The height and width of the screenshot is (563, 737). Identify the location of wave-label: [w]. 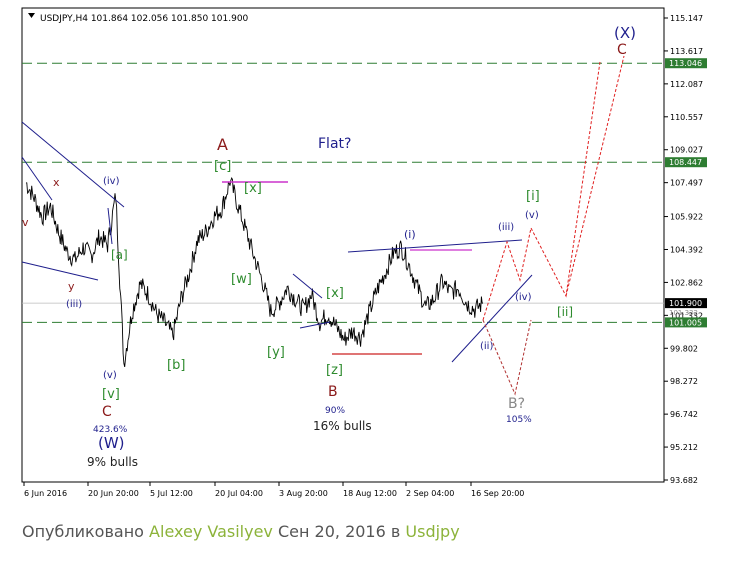
(241, 279).